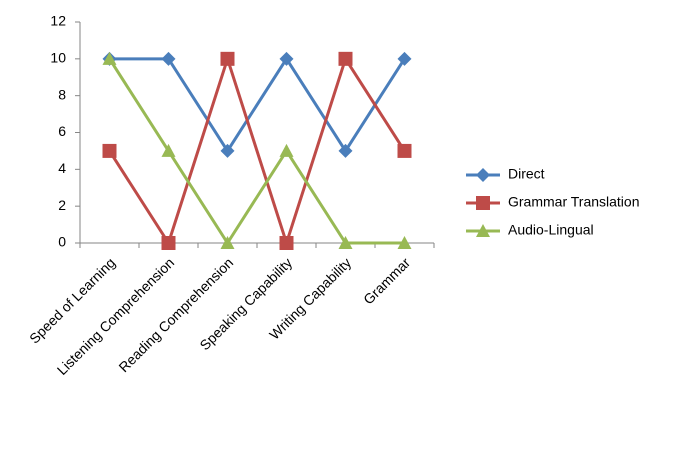 This screenshot has height=450, width=700. Describe the element at coordinates (58, 21) in the screenshot. I see `y-tick-label: 12` at that location.